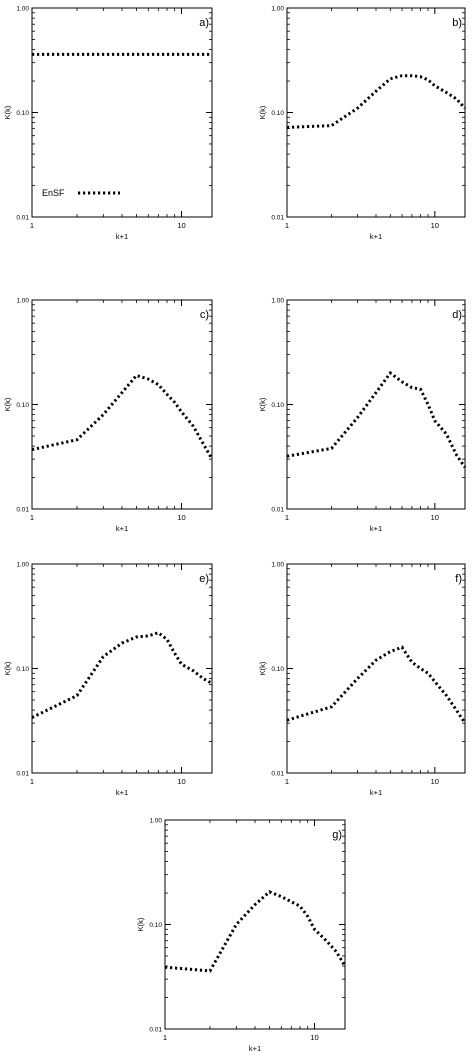 Image resolution: width=474 pixels, height=1059 pixels. What do you see at coordinates (457, 23) in the screenshot?
I see `panel-label: b)` at bounding box center [457, 23].